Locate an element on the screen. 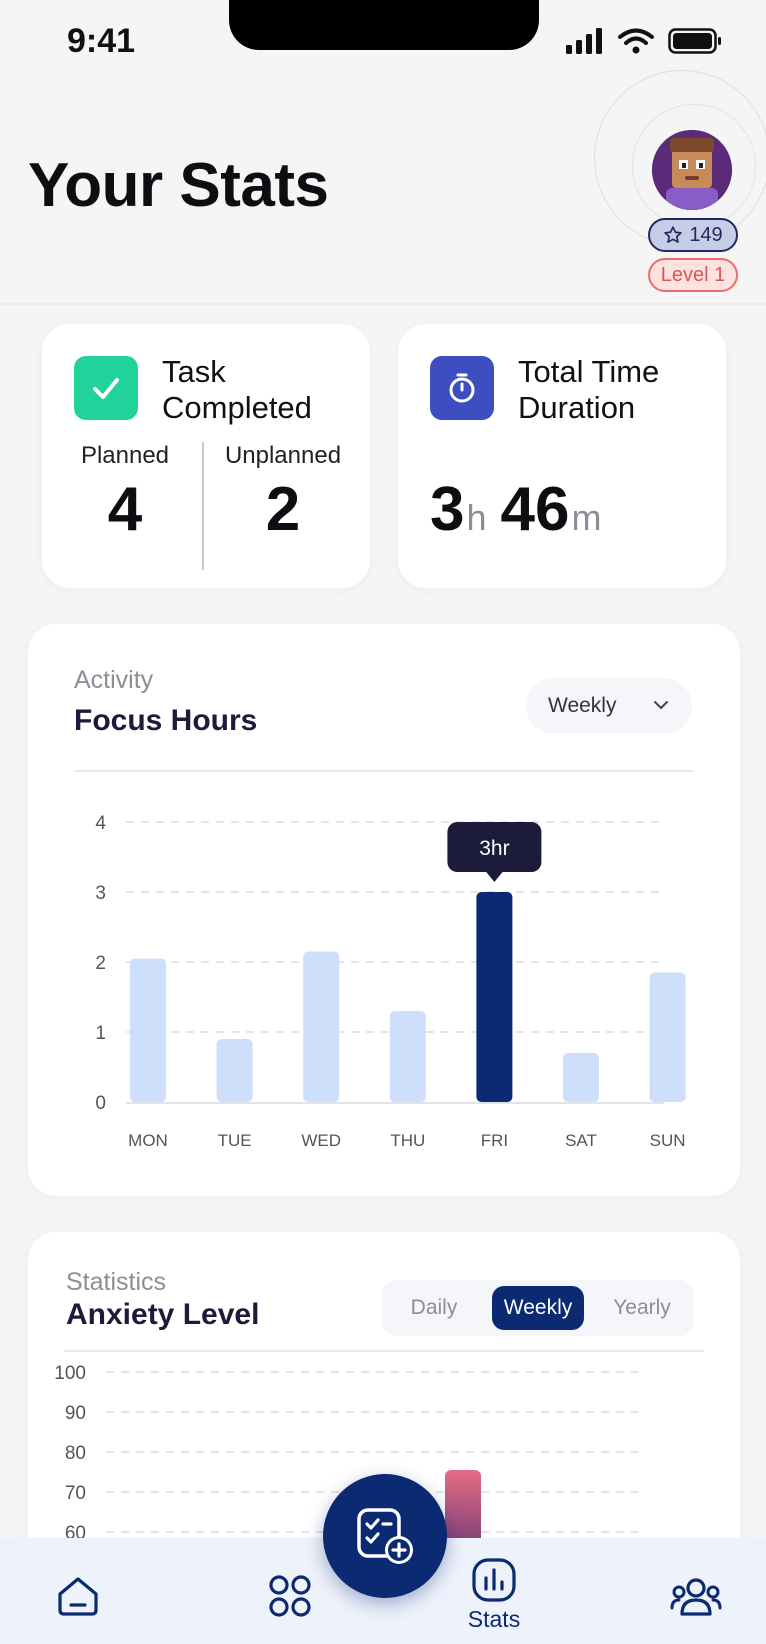 This screenshot has width=766, height=1644. minutes-unit: m is located at coordinates (586, 517).